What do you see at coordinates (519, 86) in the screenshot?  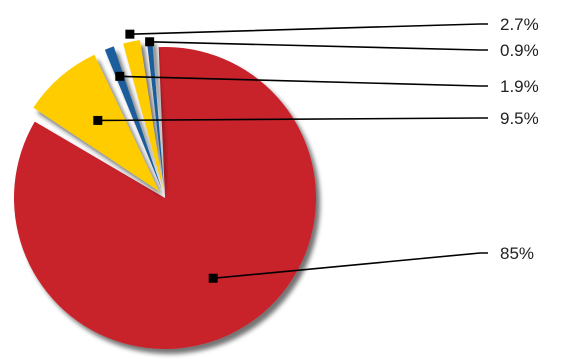 I see `slice-label-3: 1.9%` at bounding box center [519, 86].